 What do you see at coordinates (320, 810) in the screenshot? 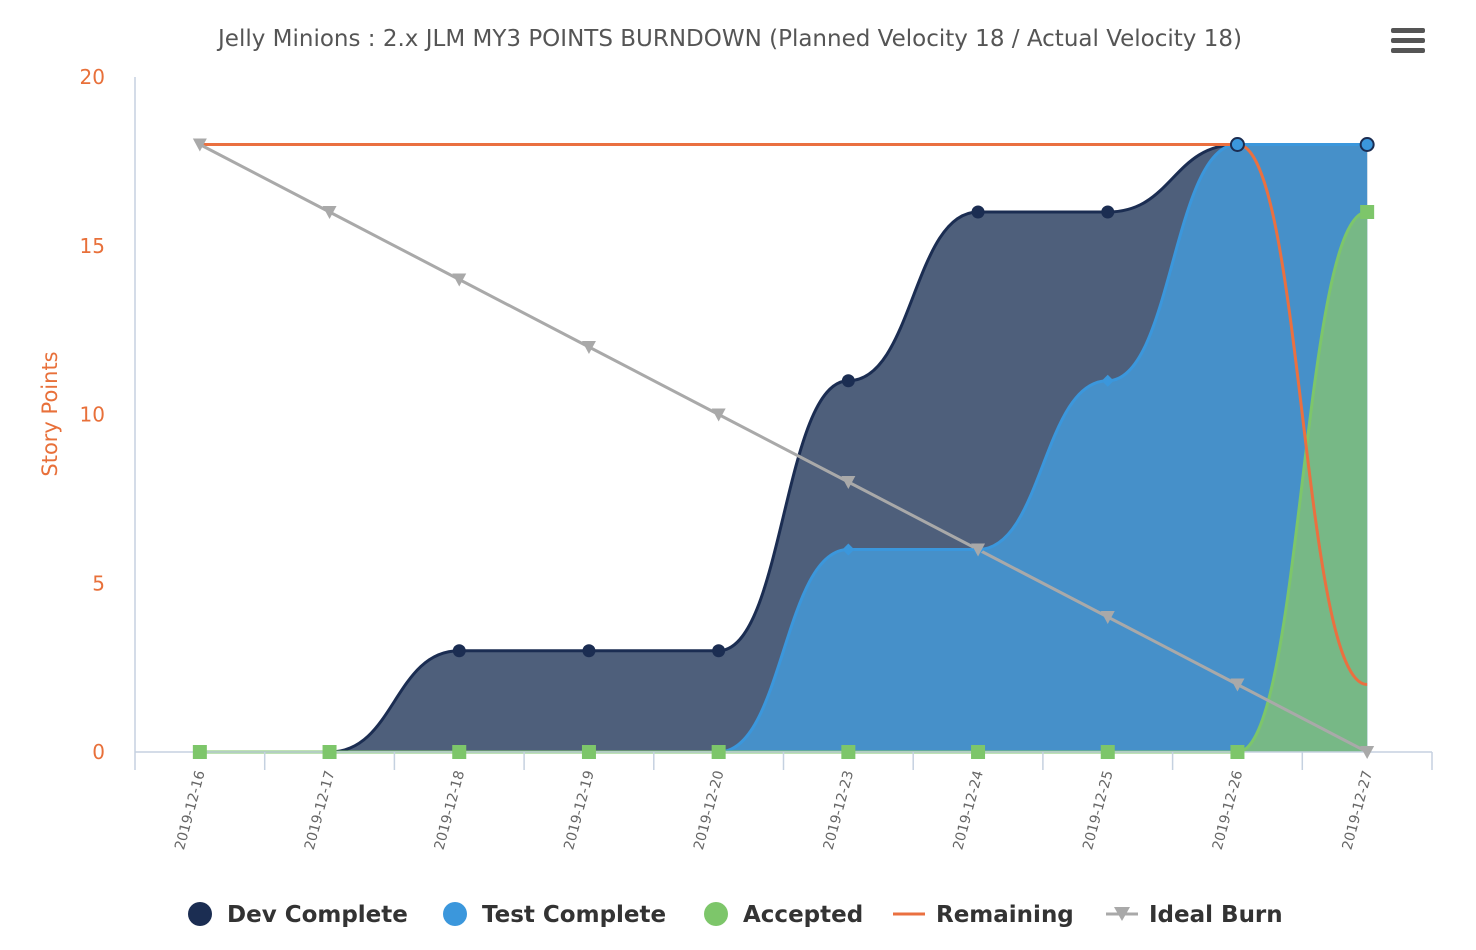
I see `x-tick-label: 2019-12-17` at bounding box center [320, 810].